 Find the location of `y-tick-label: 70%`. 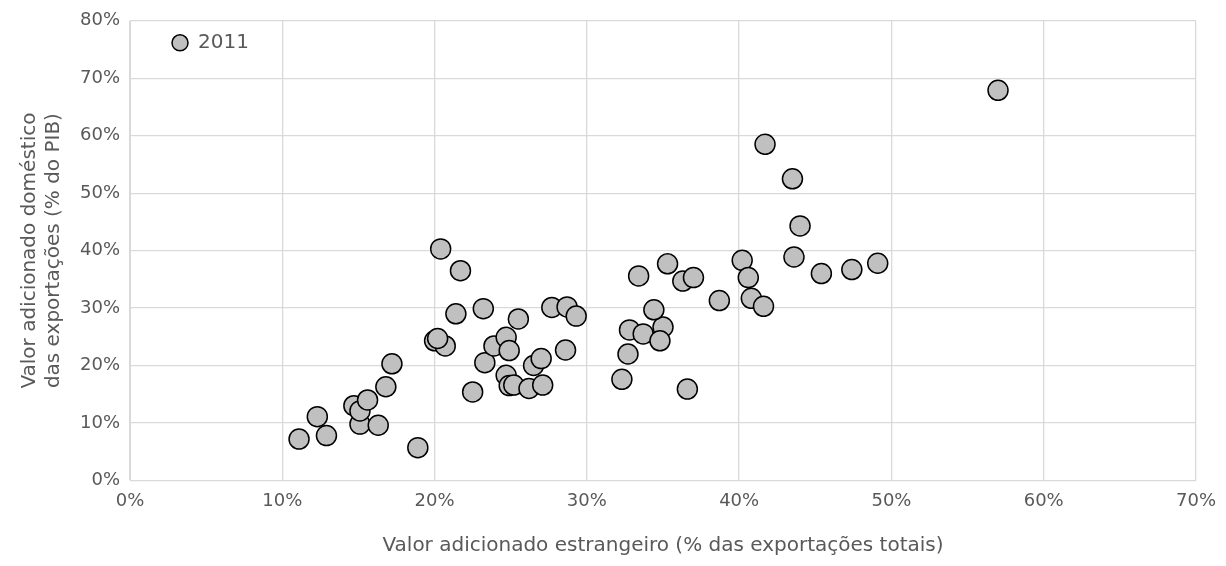

y-tick-label: 70% is located at coordinates (100, 76).